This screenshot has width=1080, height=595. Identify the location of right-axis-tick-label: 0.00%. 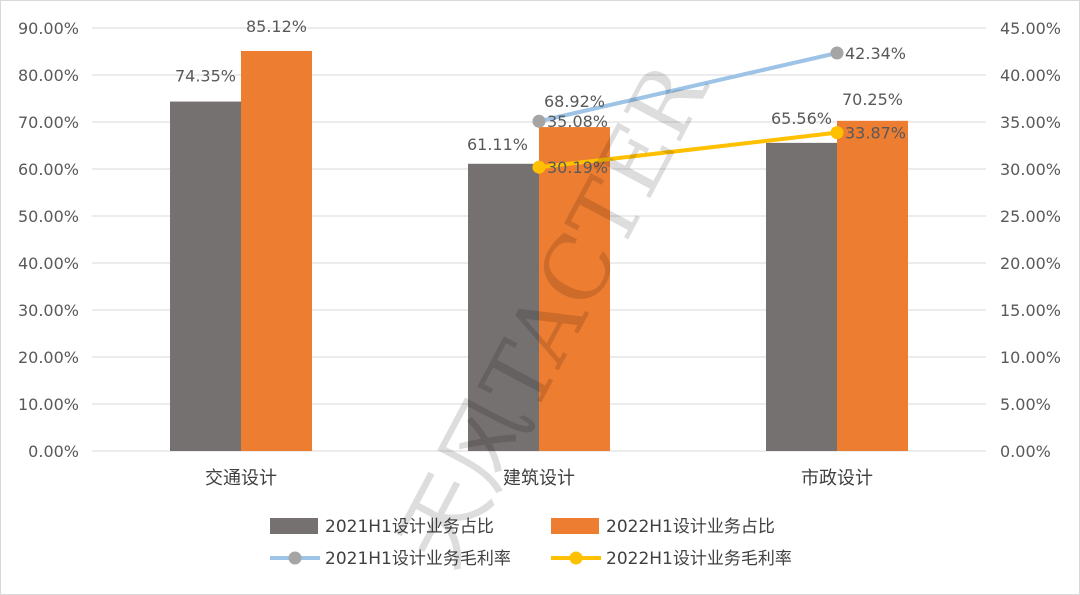
(1025, 451).